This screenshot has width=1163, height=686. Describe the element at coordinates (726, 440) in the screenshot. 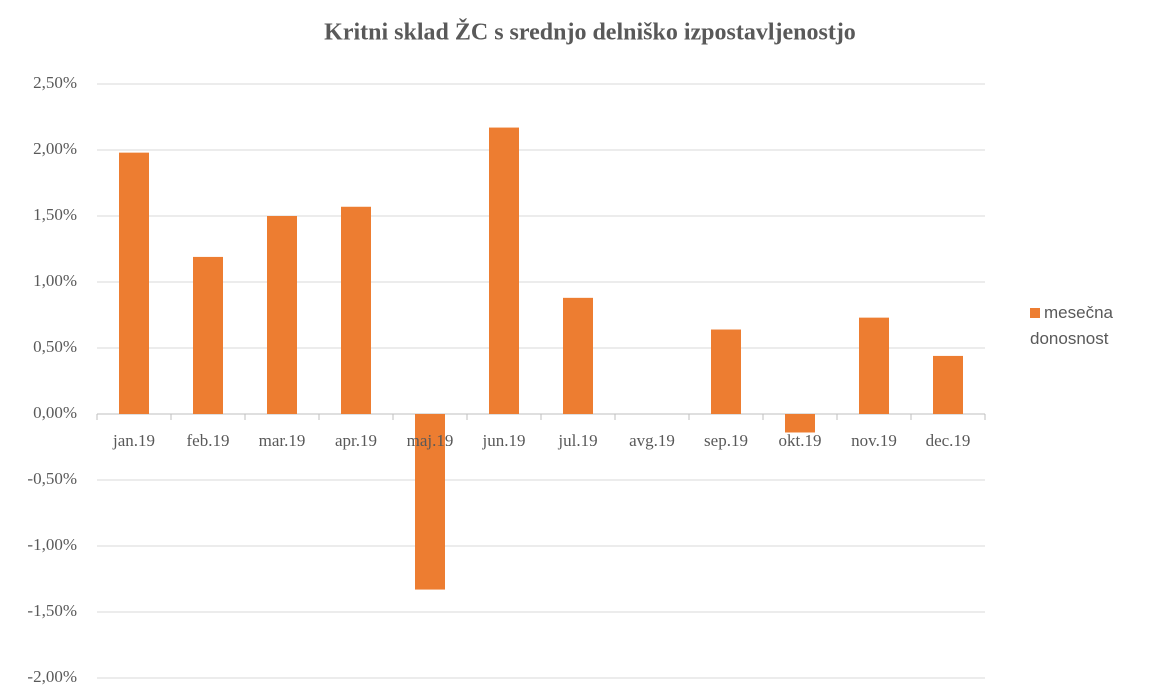

I see `x-tick-label: sep.19` at that location.